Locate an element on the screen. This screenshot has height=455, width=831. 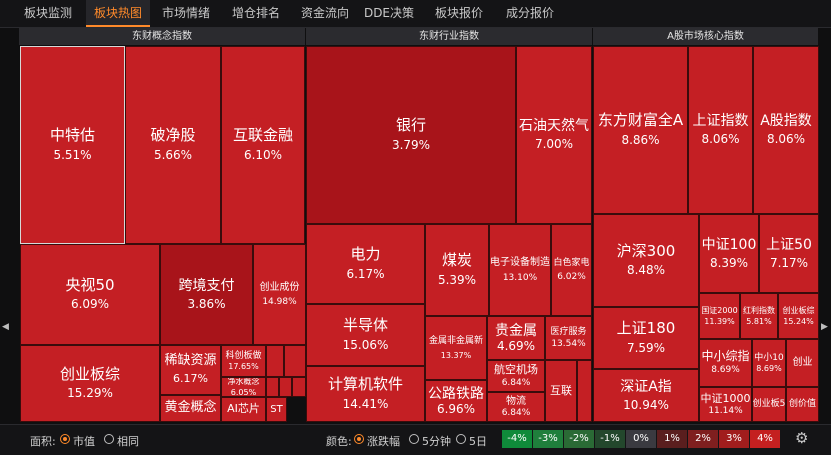
tile-change: 6.10% is located at coordinates (263, 154).